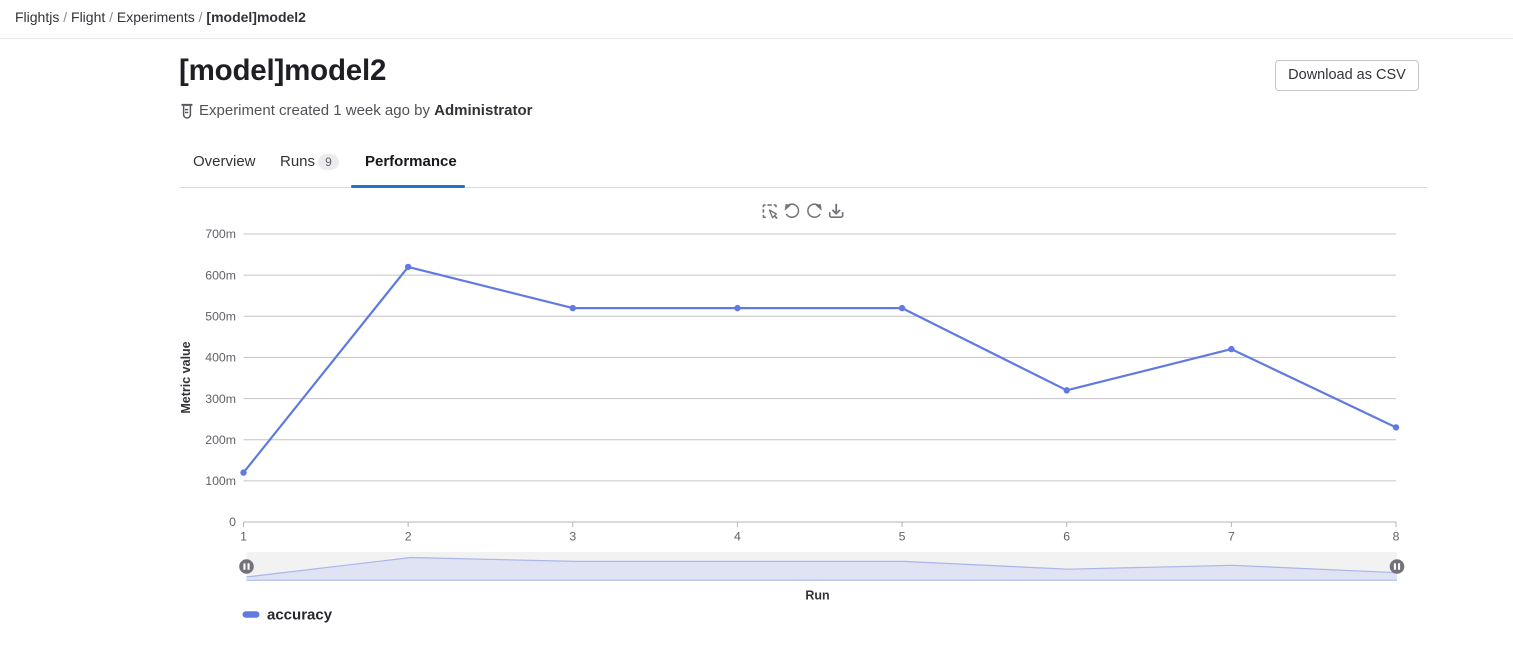 This screenshot has width=1513, height=650. Describe the element at coordinates (232, 522) in the screenshot. I see `svg-text: 0` at that location.